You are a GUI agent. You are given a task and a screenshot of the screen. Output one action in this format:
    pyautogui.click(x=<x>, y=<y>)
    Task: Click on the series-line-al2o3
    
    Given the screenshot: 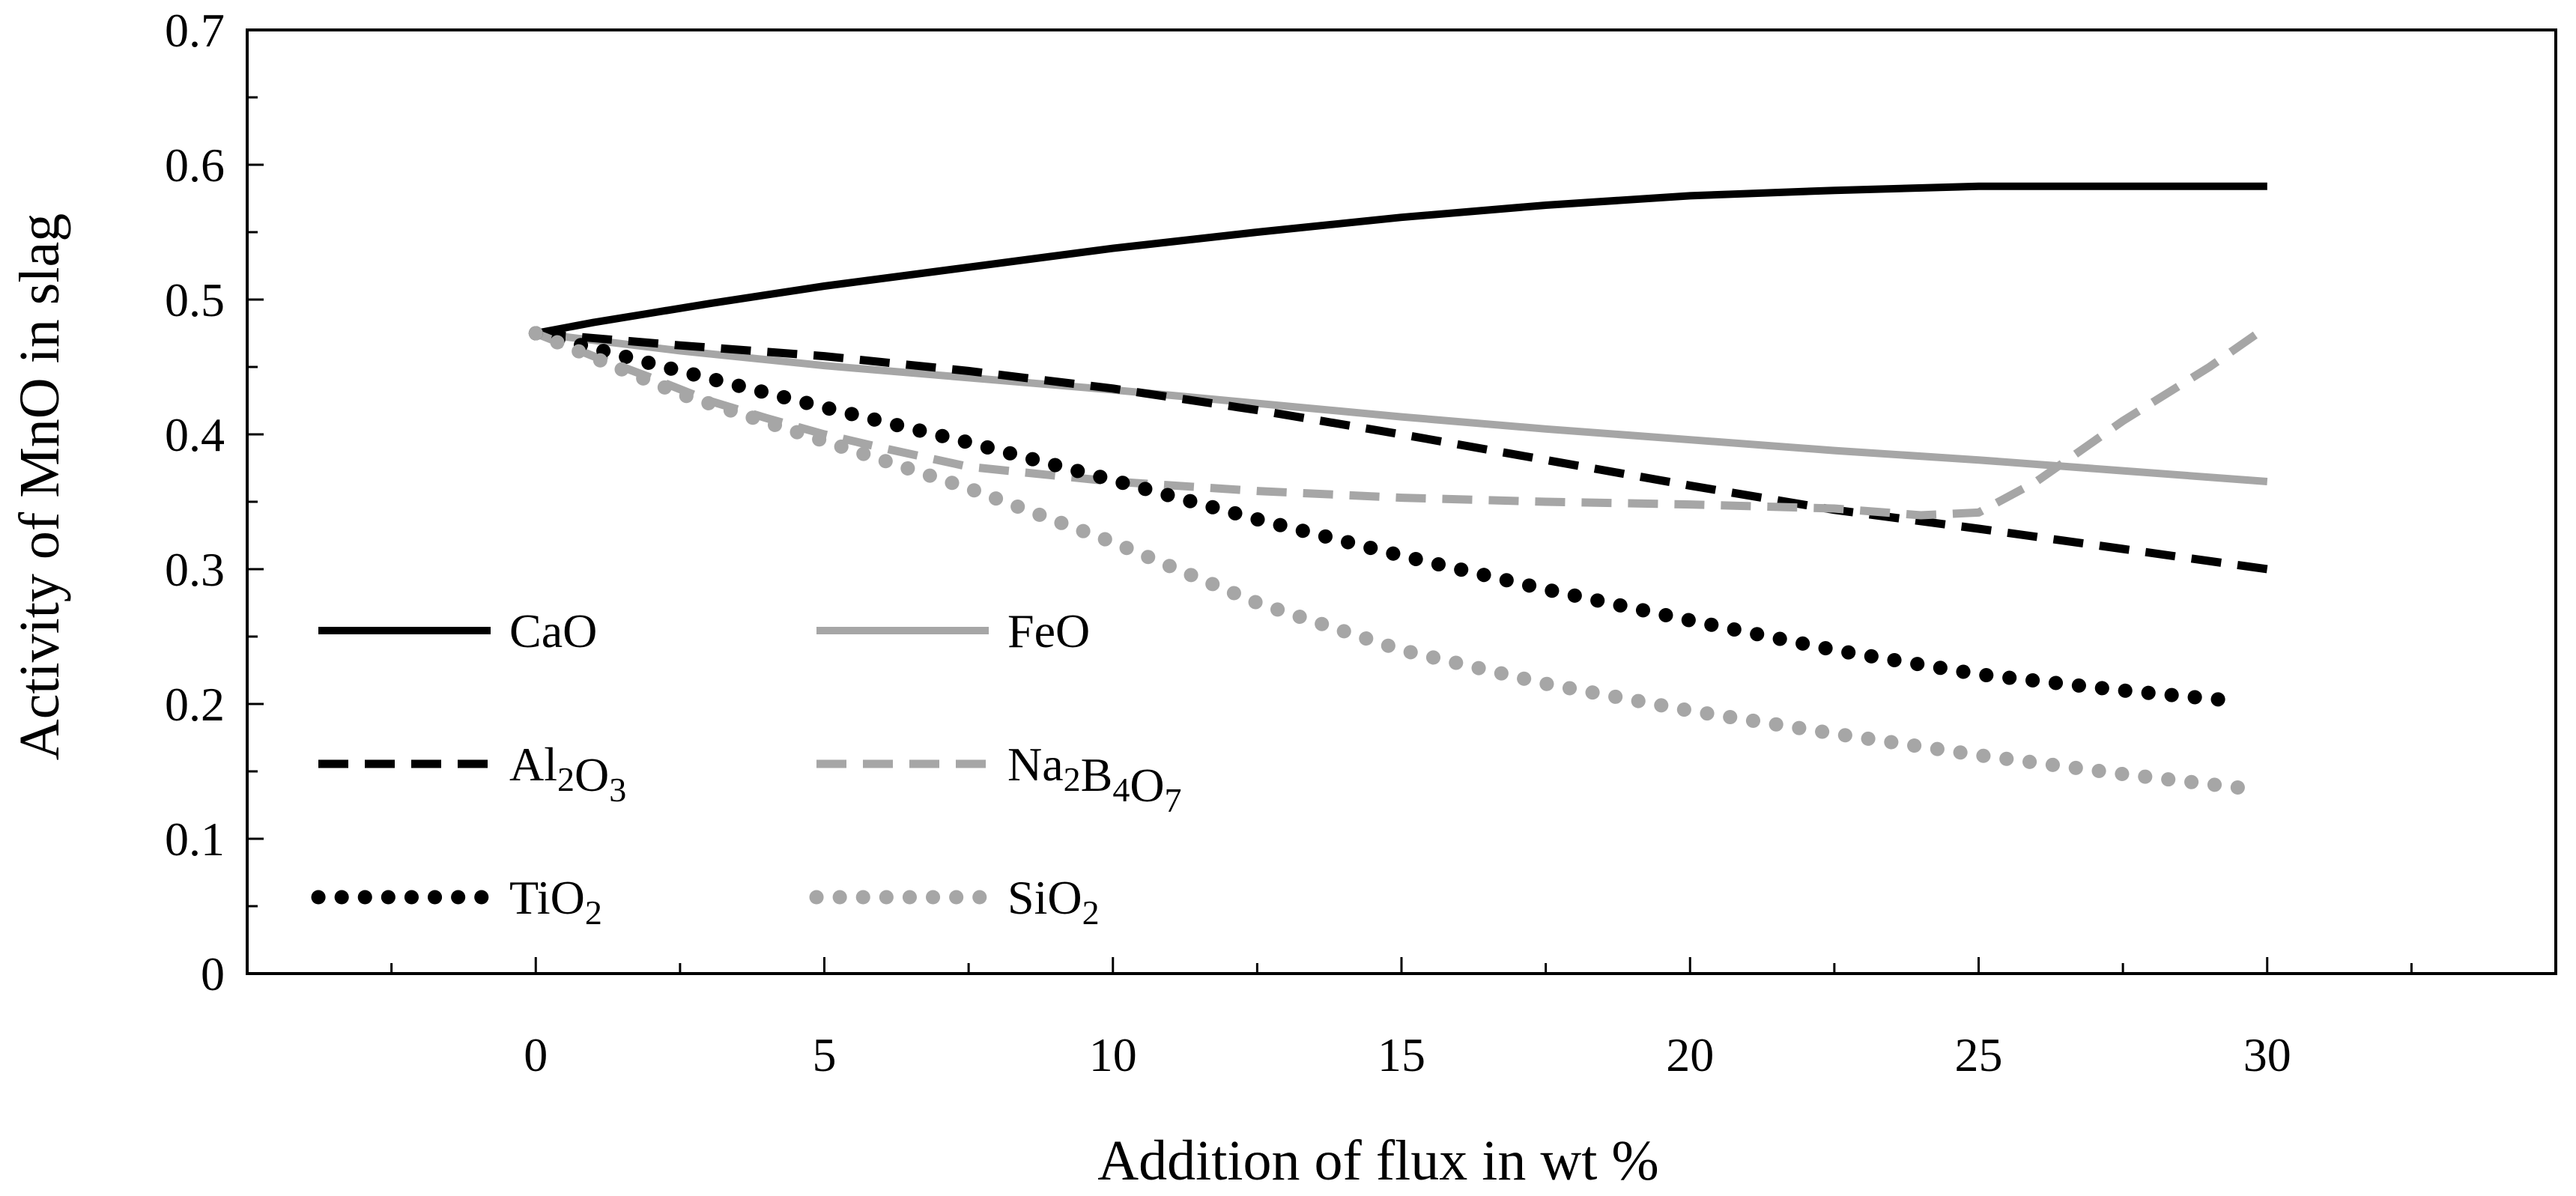 What is the action you would take?
    pyautogui.click(x=1401, y=451)
    